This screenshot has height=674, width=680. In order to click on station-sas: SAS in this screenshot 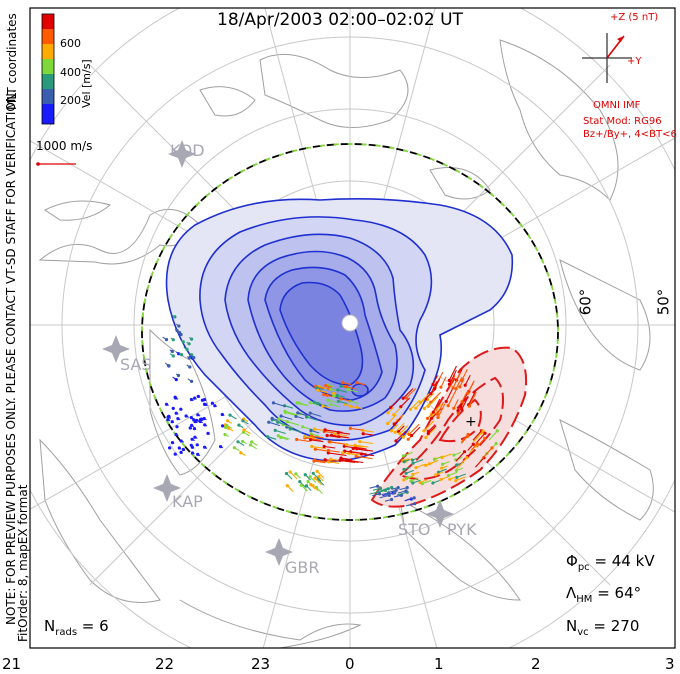, I will do `click(136, 364)`.